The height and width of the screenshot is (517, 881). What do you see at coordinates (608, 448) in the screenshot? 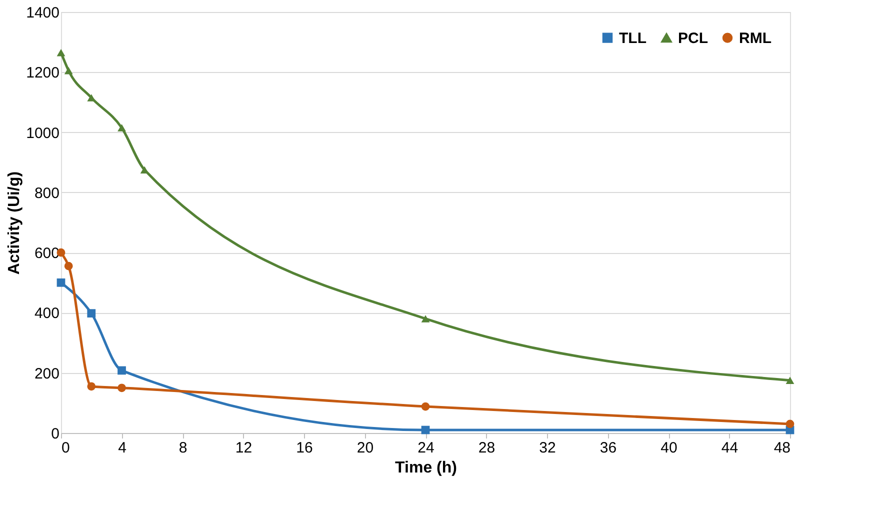
I see `x-tick-label: 36` at bounding box center [608, 448].